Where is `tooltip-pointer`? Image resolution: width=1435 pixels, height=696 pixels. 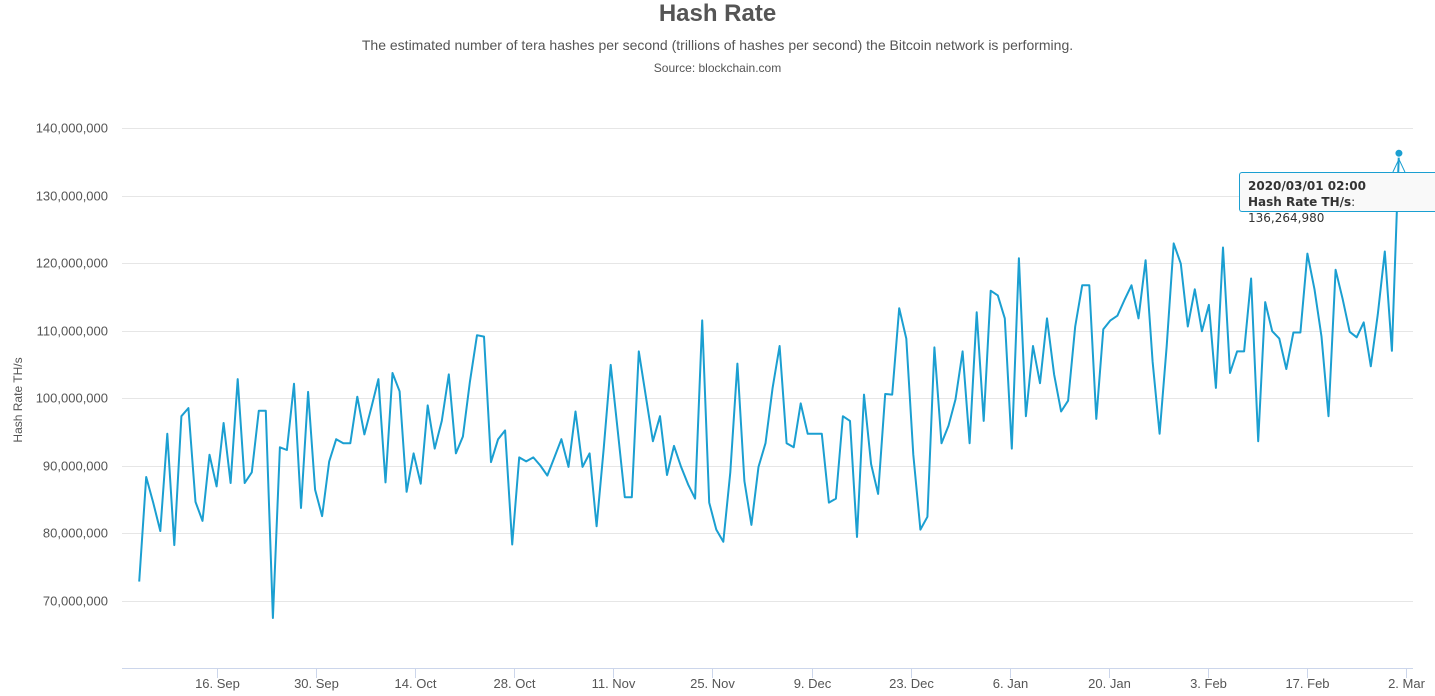
tooltip-pointer is located at coordinates (1399, 165).